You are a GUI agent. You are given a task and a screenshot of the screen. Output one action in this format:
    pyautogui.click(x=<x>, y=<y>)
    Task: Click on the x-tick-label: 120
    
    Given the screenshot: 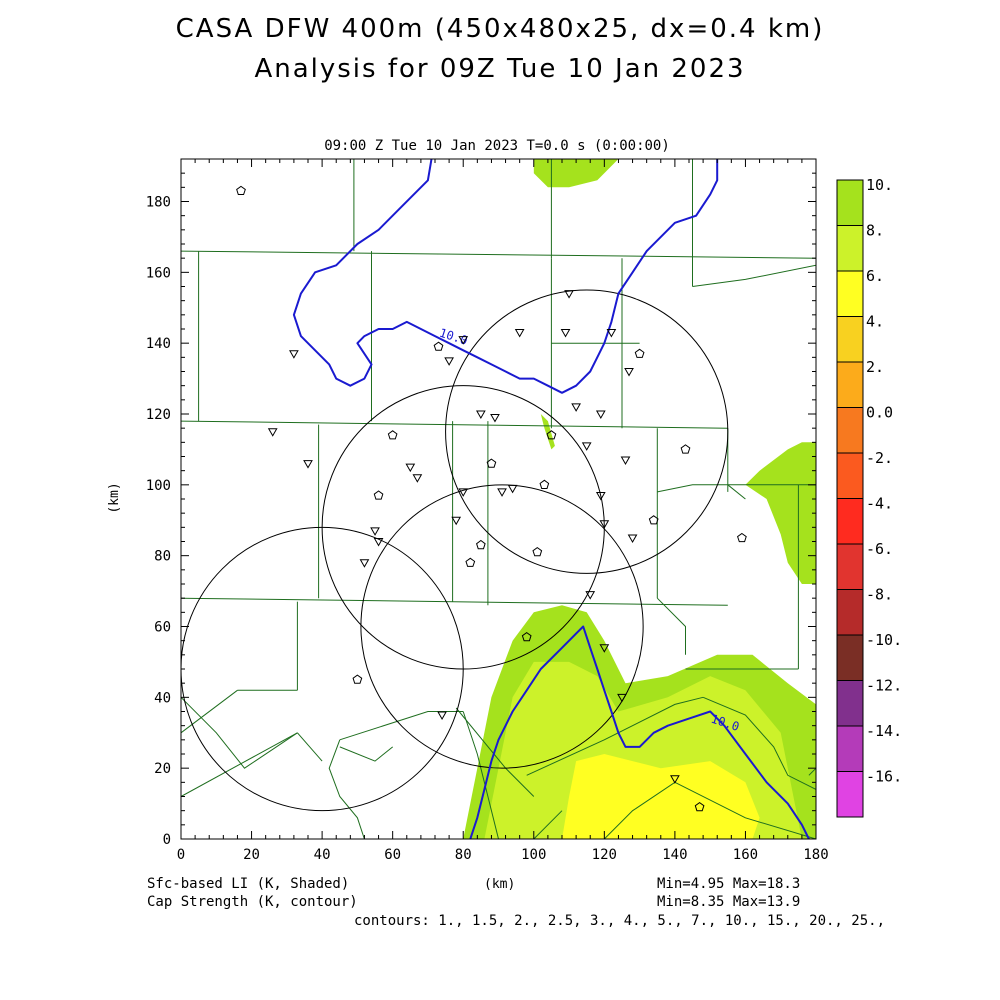 What is the action you would take?
    pyautogui.click(x=604, y=855)
    